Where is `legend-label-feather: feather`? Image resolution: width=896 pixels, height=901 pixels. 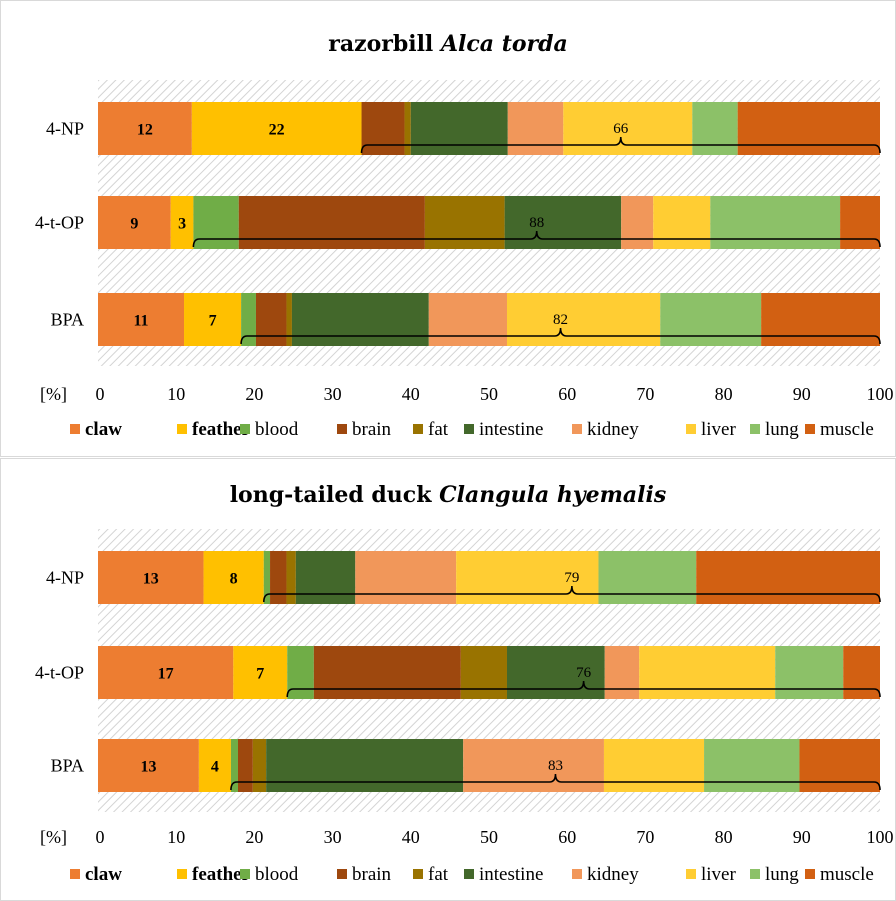 legend-label-feather: feather is located at coordinates (221, 429).